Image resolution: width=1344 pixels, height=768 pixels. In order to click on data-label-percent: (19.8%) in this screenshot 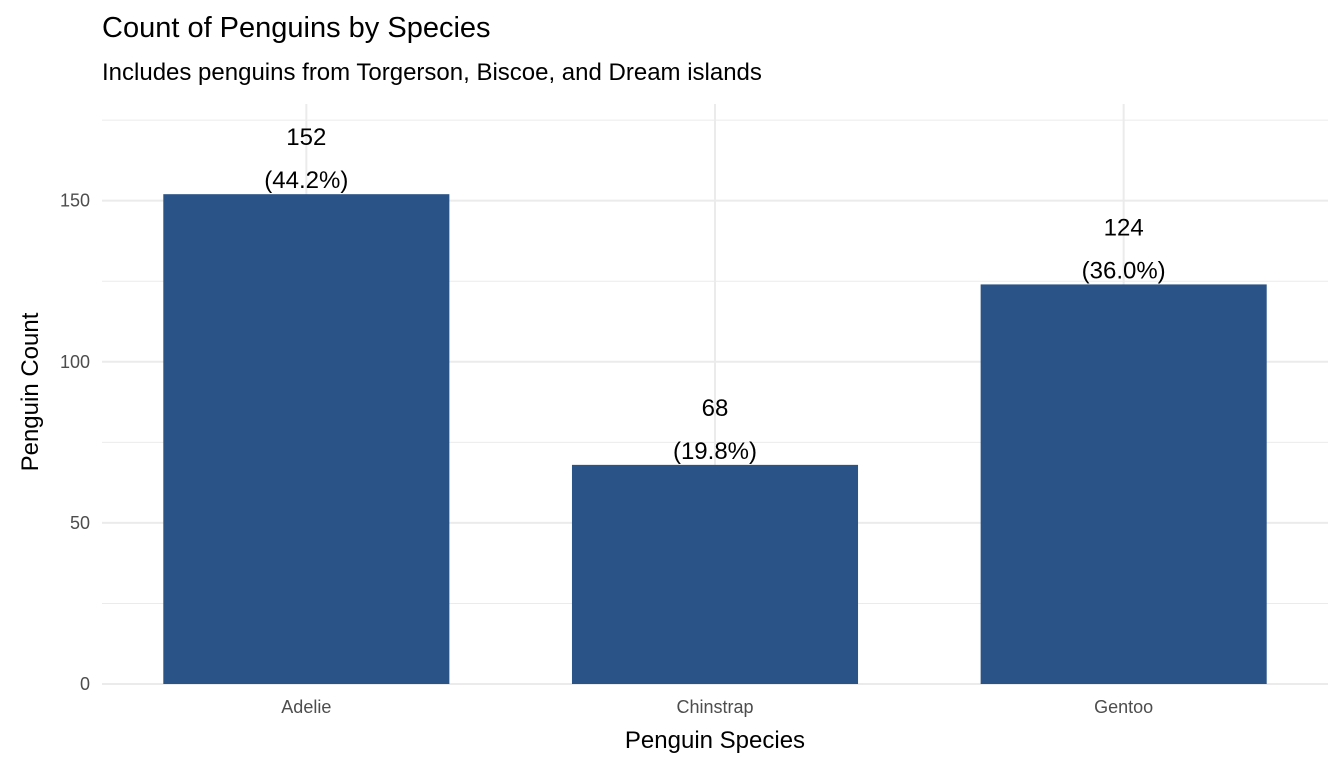, I will do `click(715, 451)`.